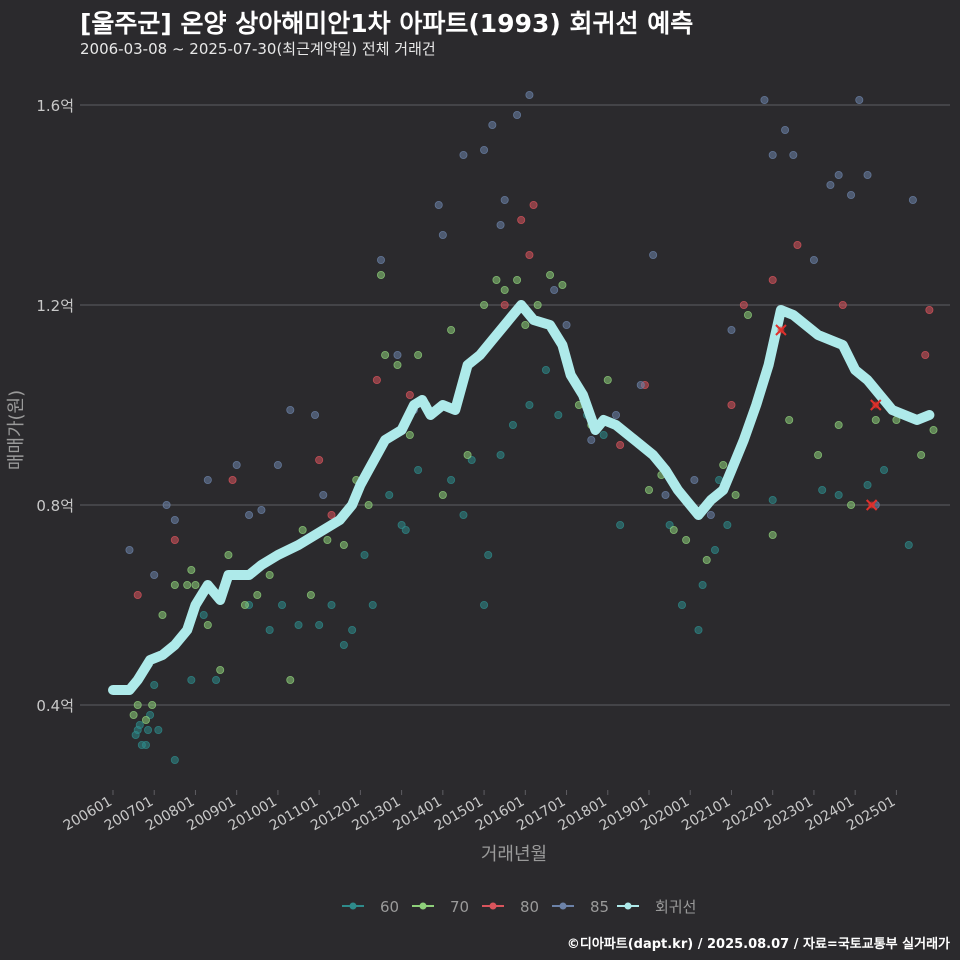  Describe the element at coordinates (599, 907) in the screenshot. I see `legend-label: 85` at that location.